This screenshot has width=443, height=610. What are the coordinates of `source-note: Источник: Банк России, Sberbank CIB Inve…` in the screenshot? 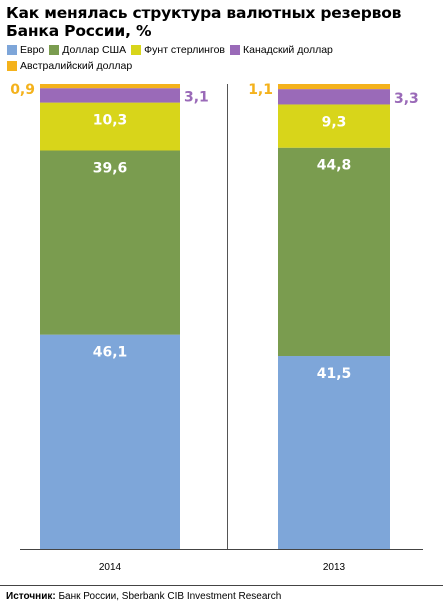 It's located at (143, 596).